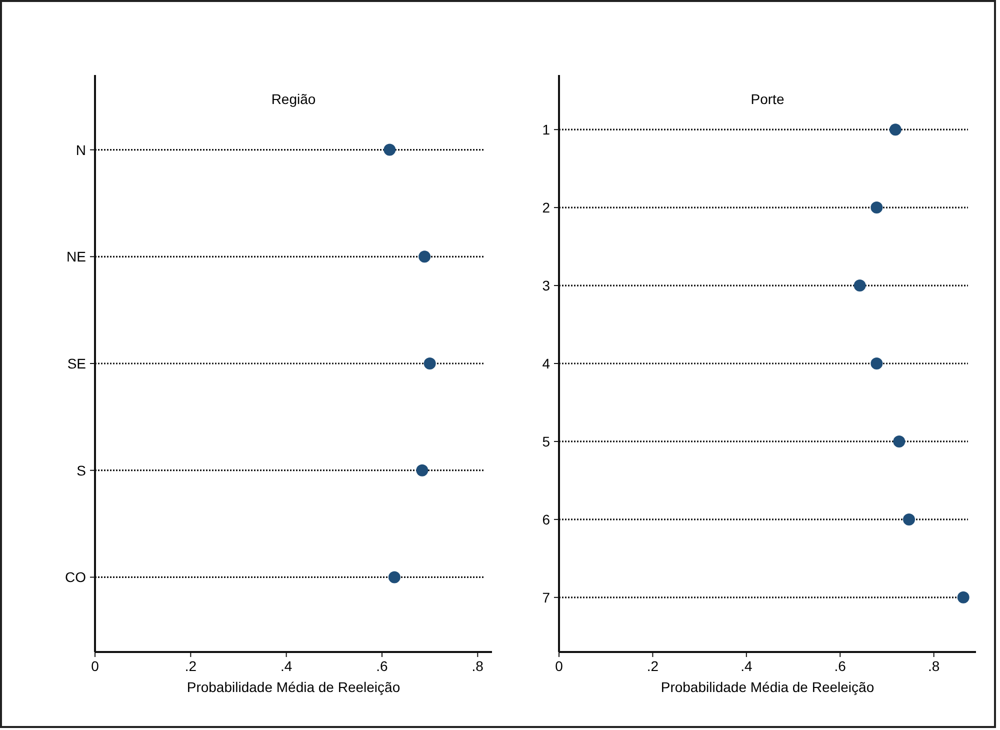 The height and width of the screenshot is (730, 1000). What do you see at coordinates (76, 256) in the screenshot?
I see `y-tick-label: NE` at bounding box center [76, 256].